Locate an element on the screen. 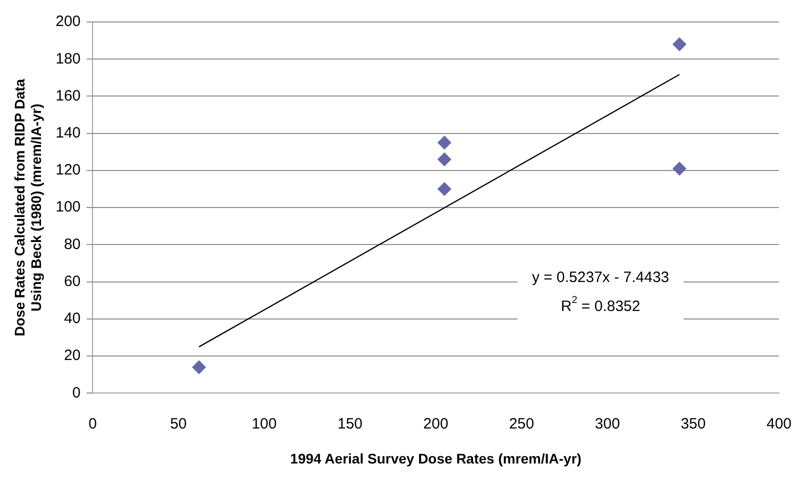 The image size is (809, 478). y-tick-label: 100 is located at coordinates (68, 207).